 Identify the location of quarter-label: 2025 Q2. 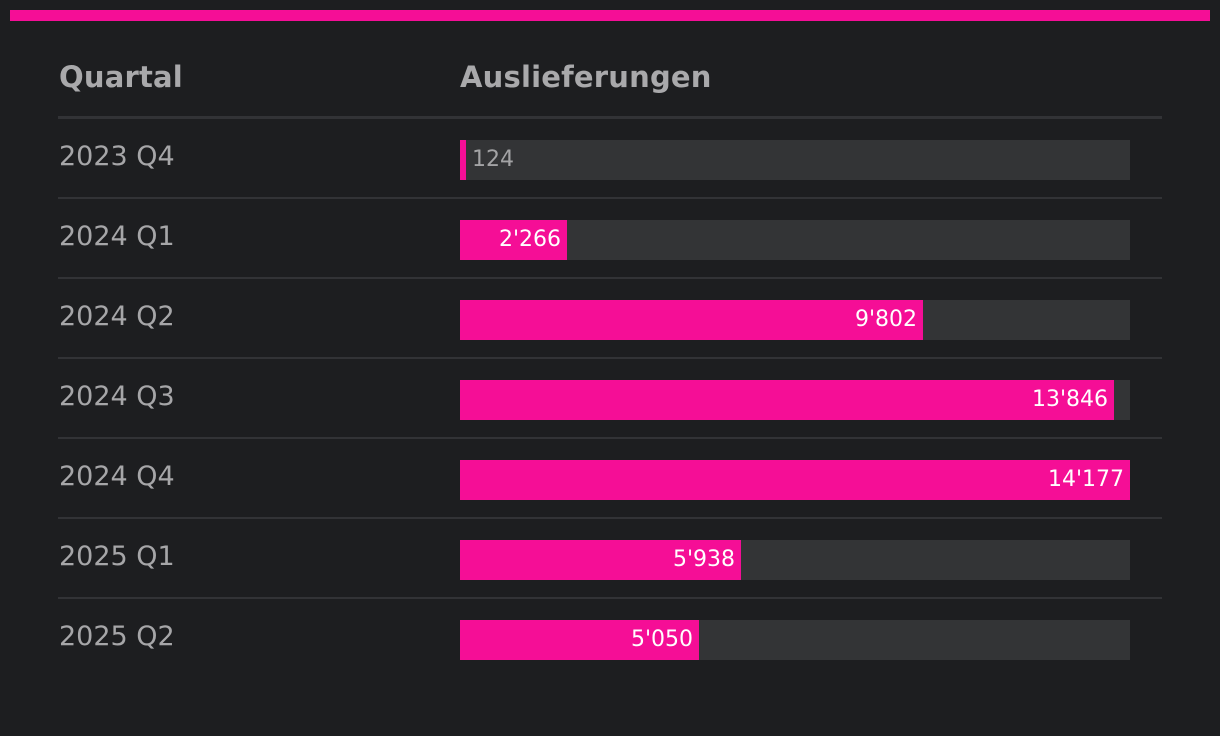
(117, 636).